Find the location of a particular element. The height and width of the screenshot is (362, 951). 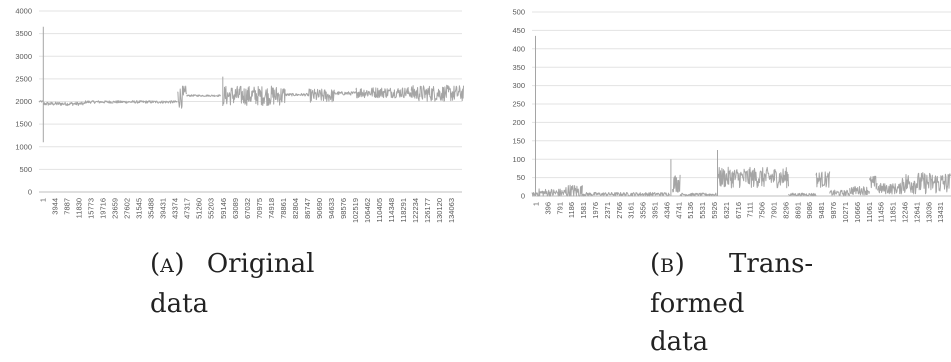

x-tick-label: 1581 is located at coordinates (583, 210).